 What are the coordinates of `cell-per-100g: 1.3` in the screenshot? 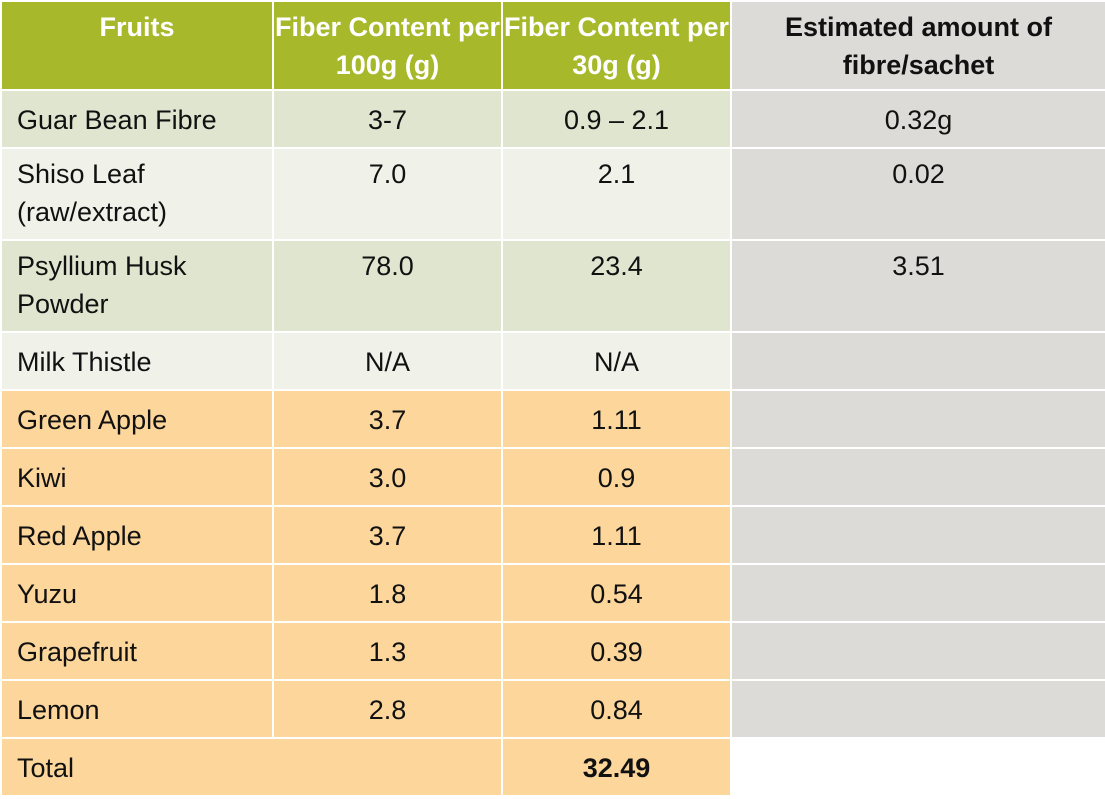 It's located at (387, 651).